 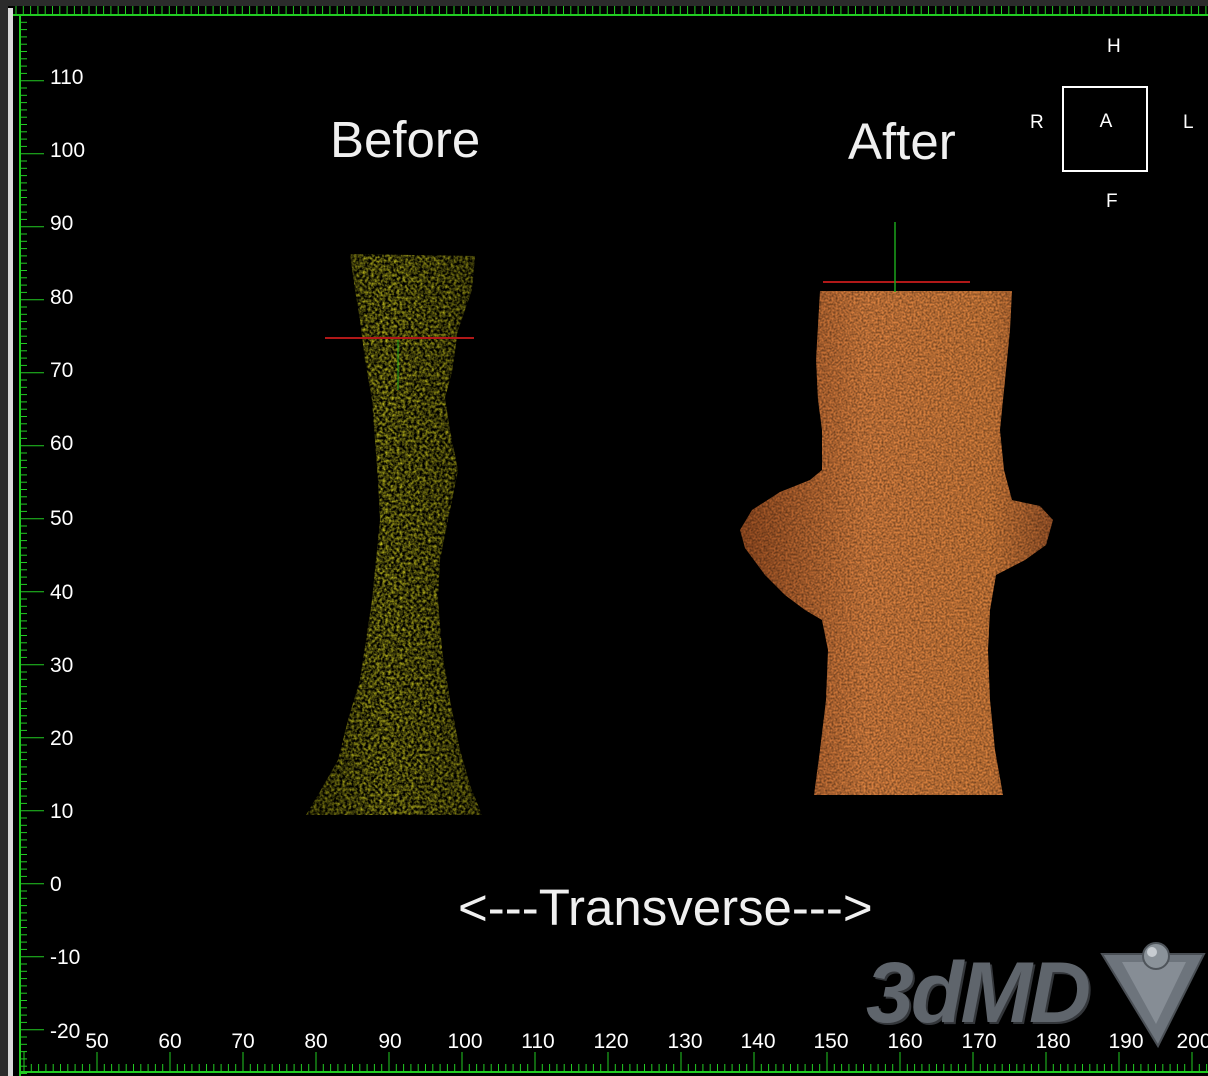 What do you see at coordinates (1126, 1041) in the screenshot?
I see `x-tick-label: 190` at bounding box center [1126, 1041].